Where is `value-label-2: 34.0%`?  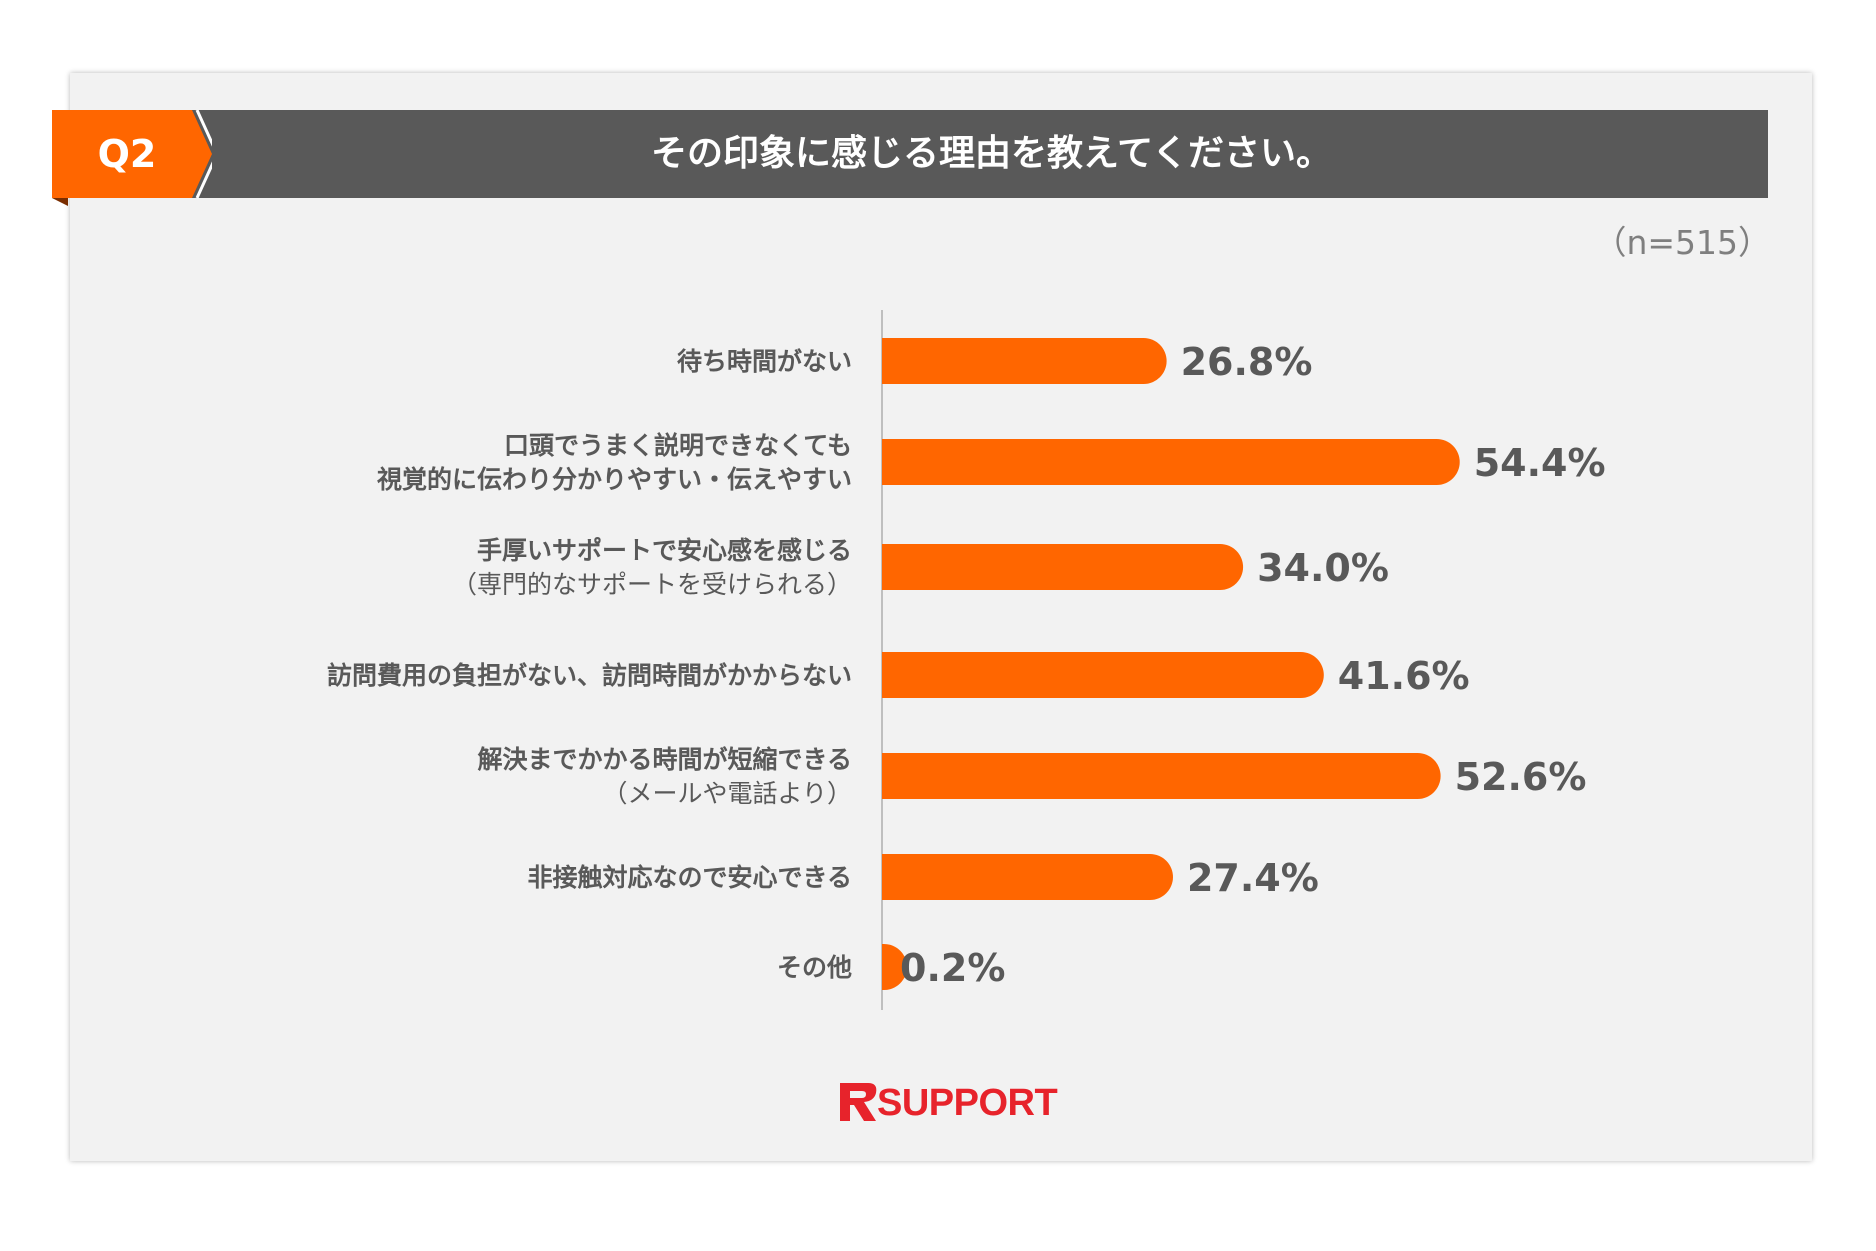
value-label-2: 34.0% is located at coordinates (1323, 568).